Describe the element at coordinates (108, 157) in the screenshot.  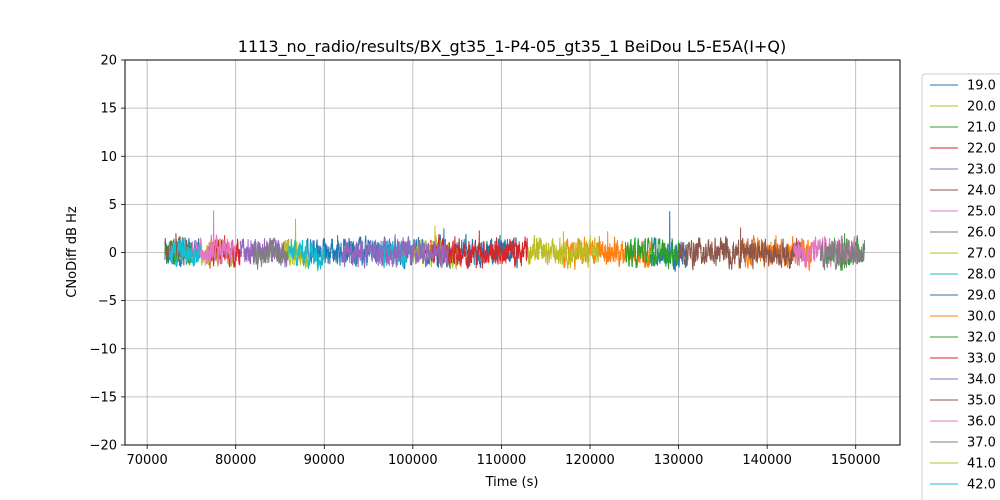
I see `y-tick-label: 10` at that location.